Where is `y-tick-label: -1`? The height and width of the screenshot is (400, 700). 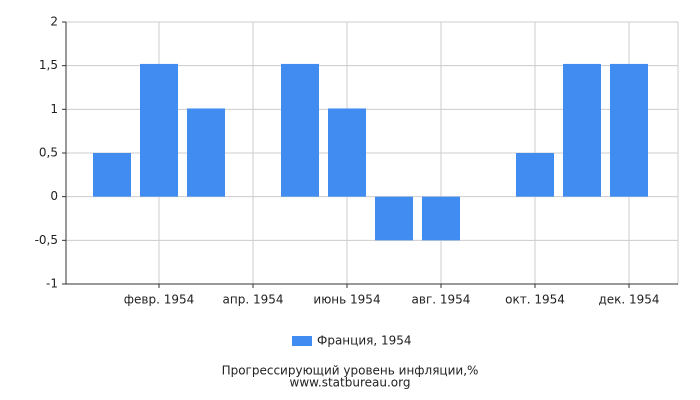 y-tick-label: -1 is located at coordinates (52, 284).